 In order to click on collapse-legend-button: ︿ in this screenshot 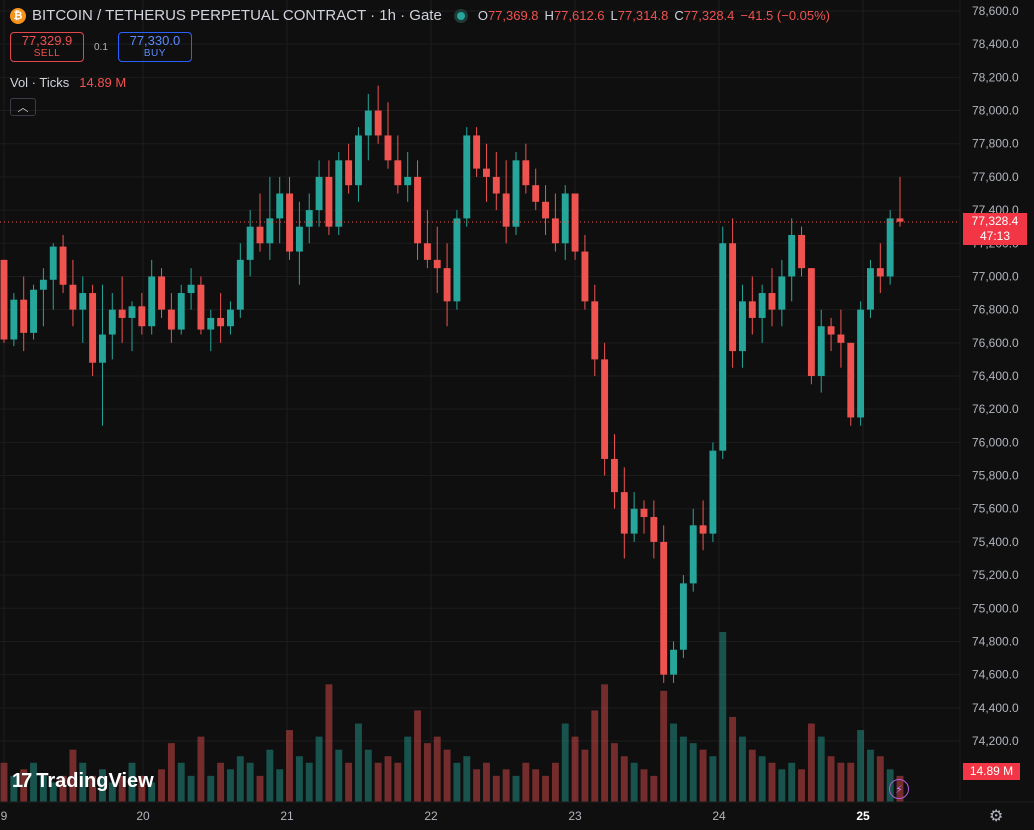, I will do `click(23, 107)`.